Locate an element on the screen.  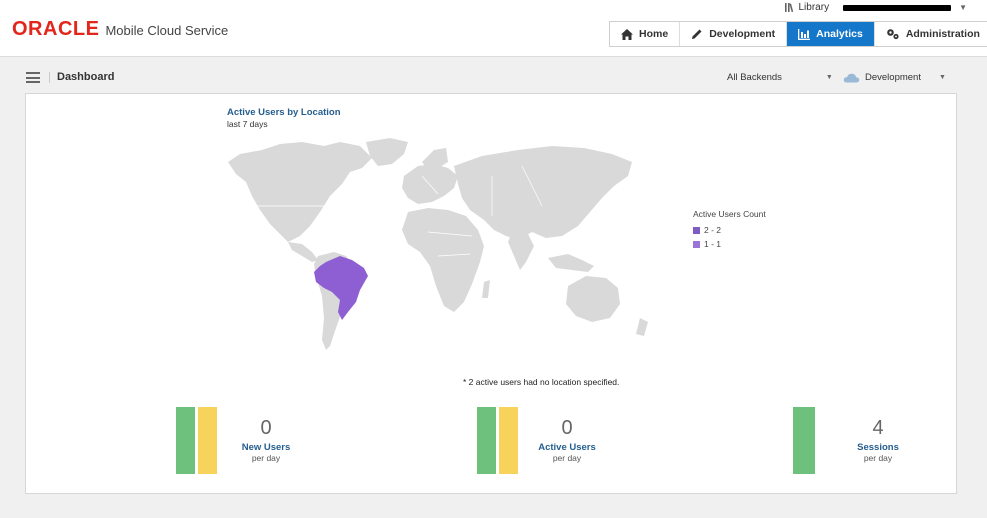
africa-landmass is located at coordinates (443, 260).